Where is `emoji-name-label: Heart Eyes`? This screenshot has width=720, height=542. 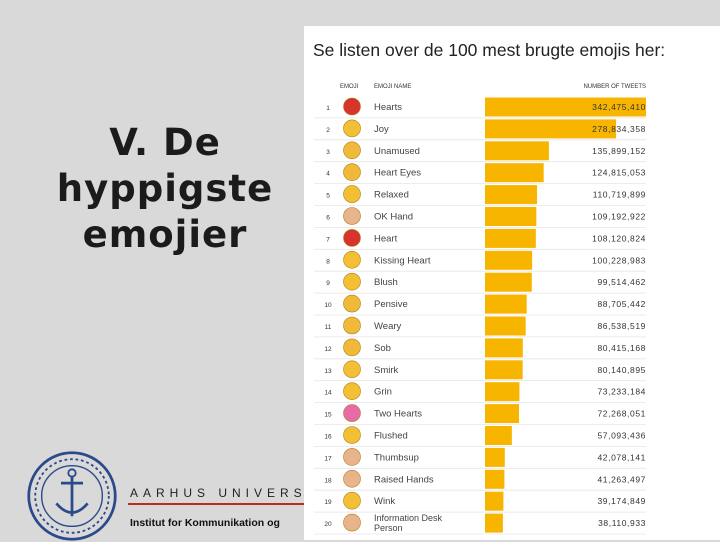
emoji-name-label: Heart Eyes is located at coordinates (397, 173).